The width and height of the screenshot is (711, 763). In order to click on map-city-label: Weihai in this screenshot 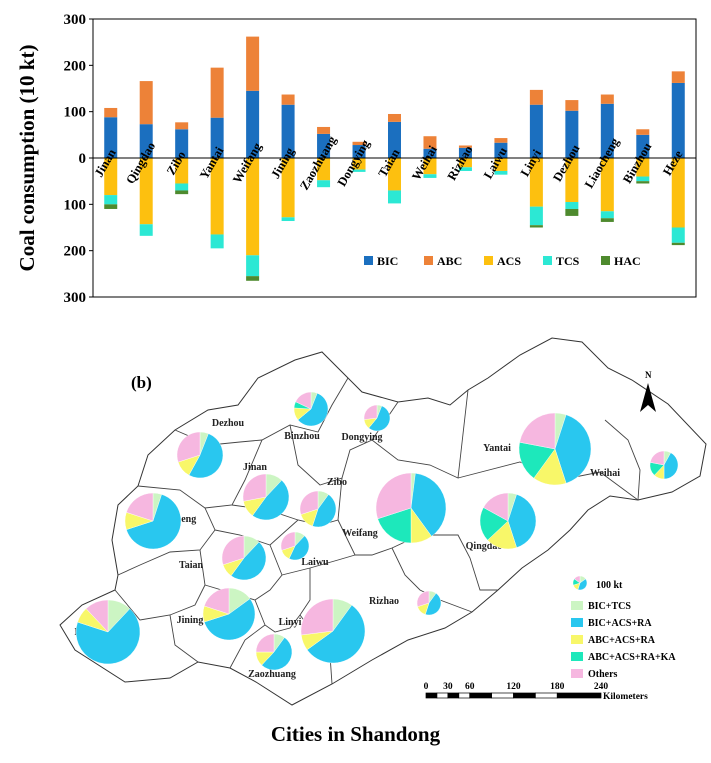, I will do `click(605, 473)`.